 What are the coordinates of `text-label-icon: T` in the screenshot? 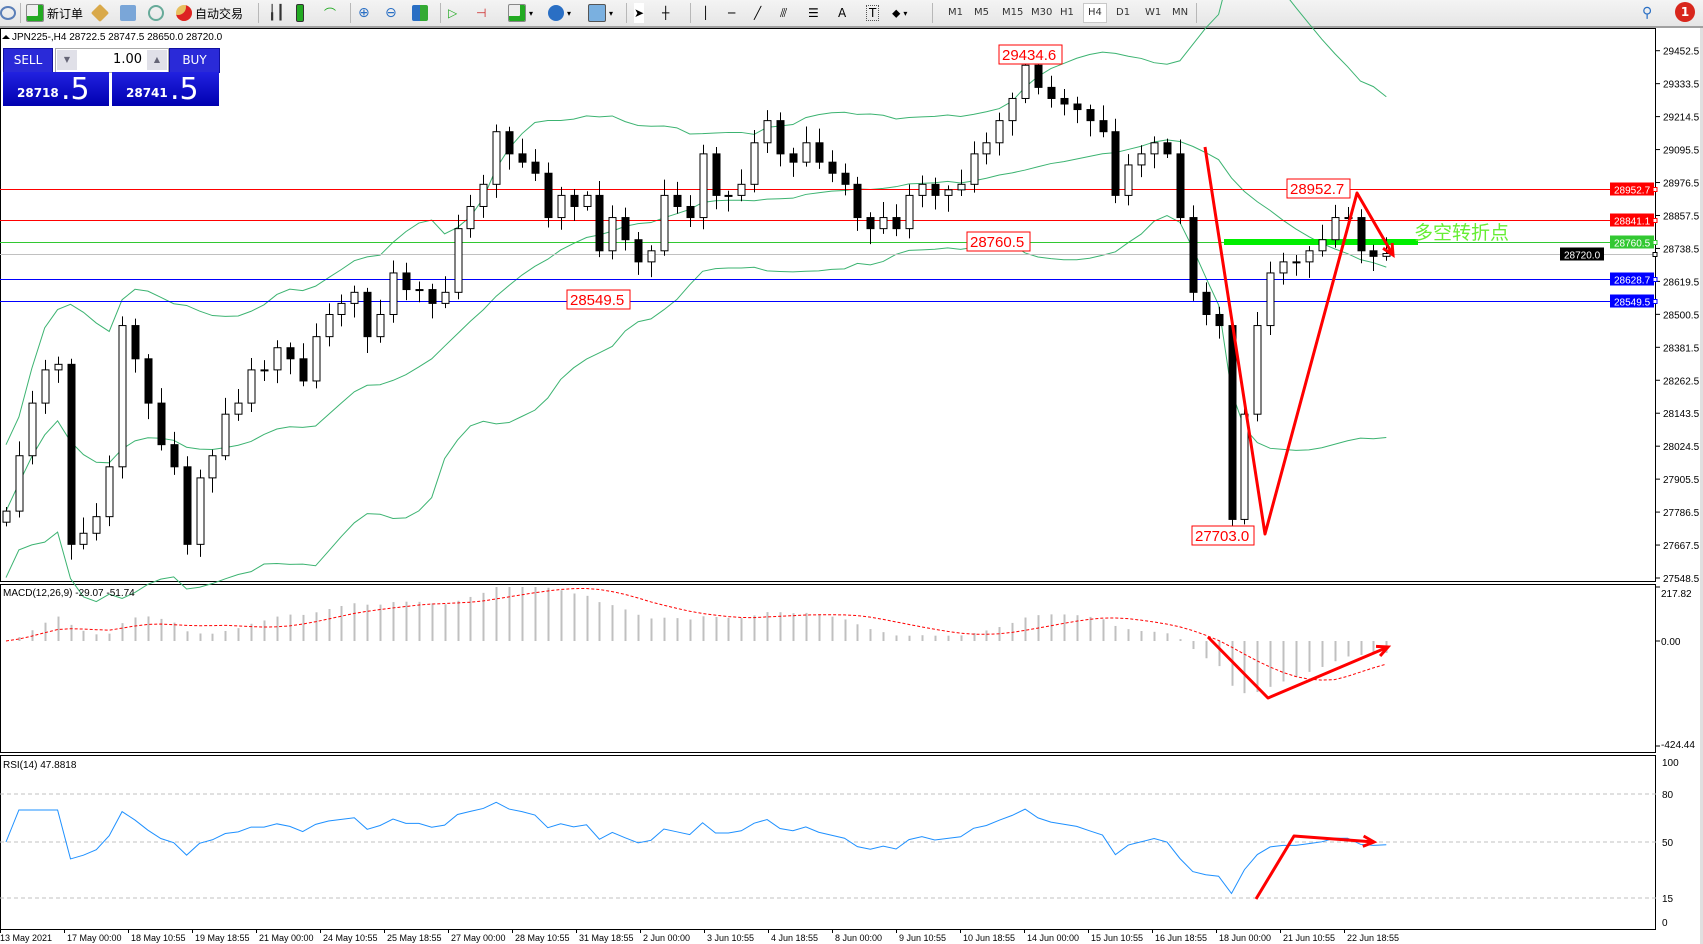 It's located at (873, 13).